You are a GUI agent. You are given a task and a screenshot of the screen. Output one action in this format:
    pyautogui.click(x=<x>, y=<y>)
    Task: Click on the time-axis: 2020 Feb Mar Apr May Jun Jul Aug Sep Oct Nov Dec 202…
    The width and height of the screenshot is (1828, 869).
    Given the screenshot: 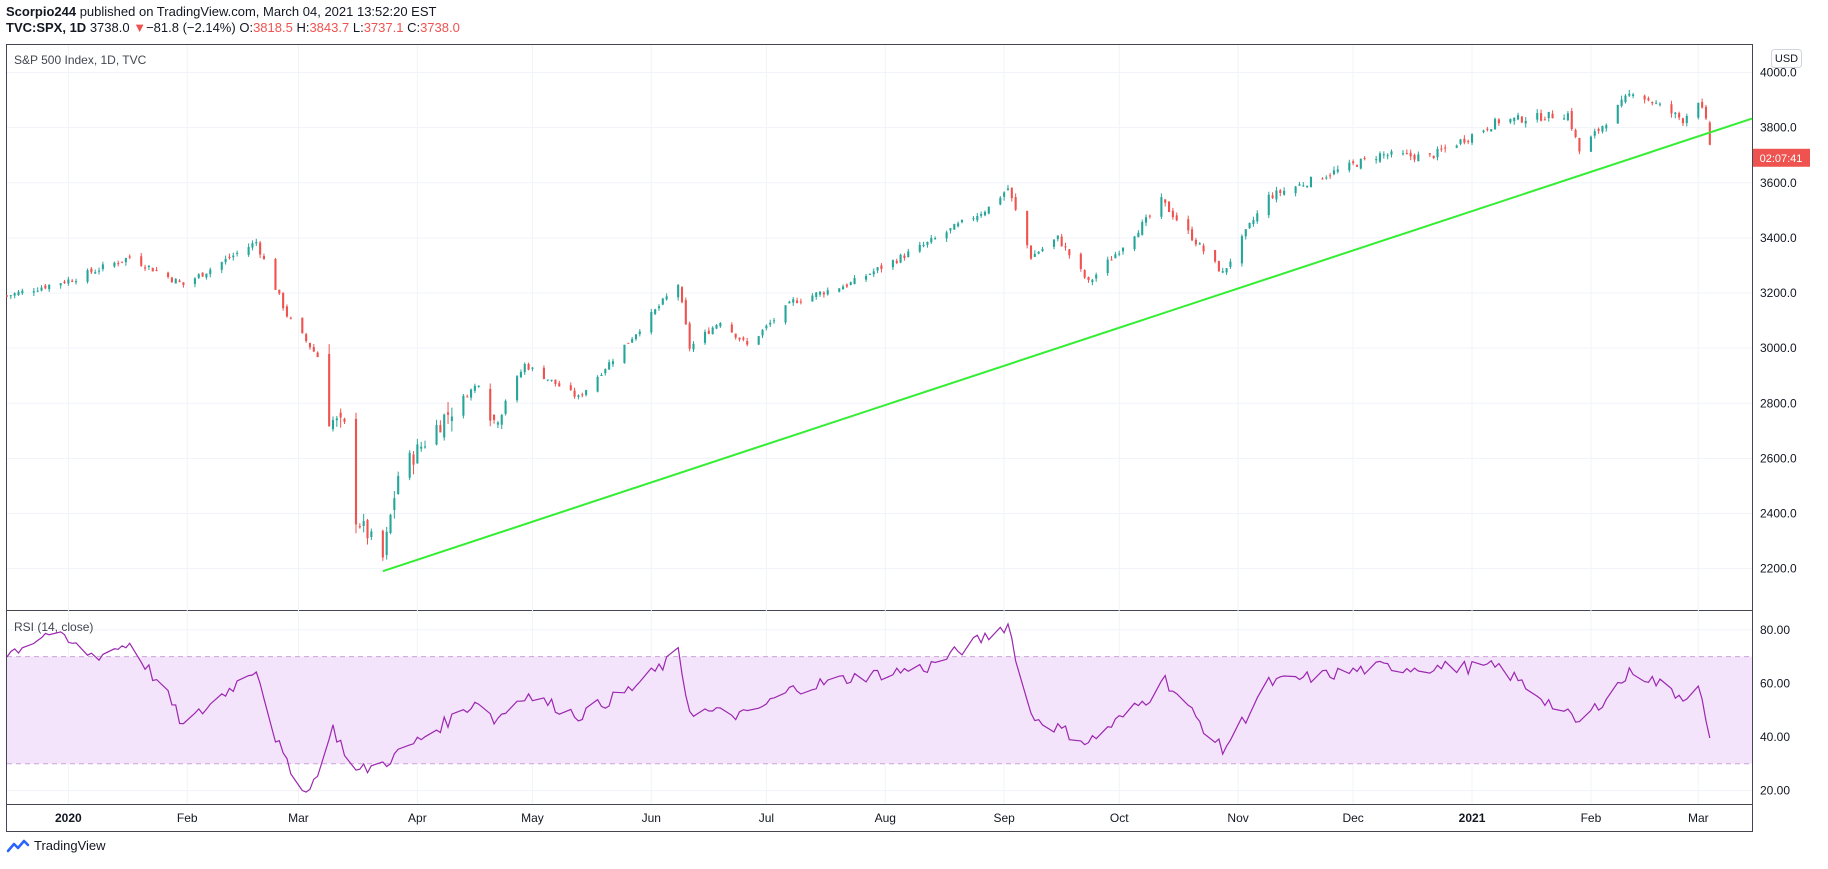 What is the action you would take?
    pyautogui.click(x=882, y=818)
    